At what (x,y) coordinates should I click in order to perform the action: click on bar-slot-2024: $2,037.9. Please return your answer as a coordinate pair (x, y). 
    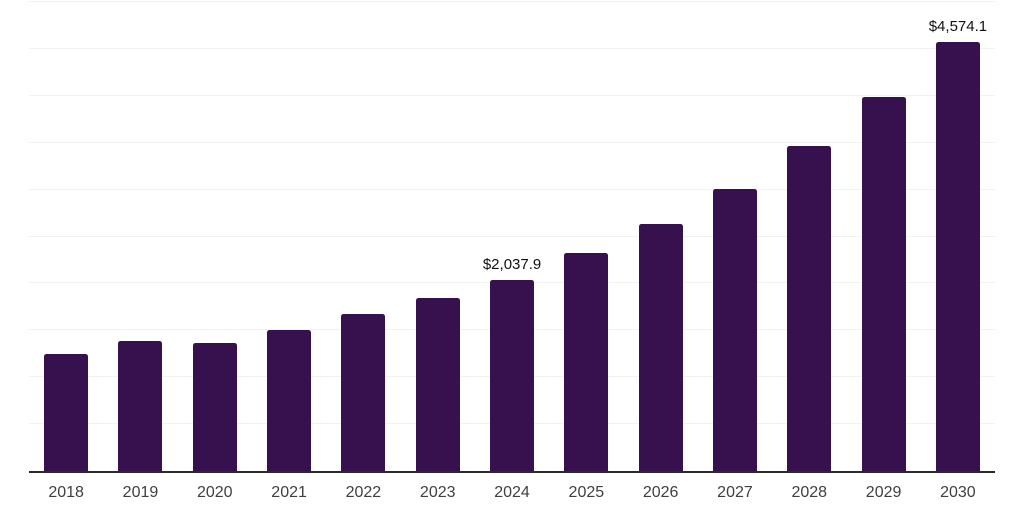
    Looking at the image, I should click on (512, 236).